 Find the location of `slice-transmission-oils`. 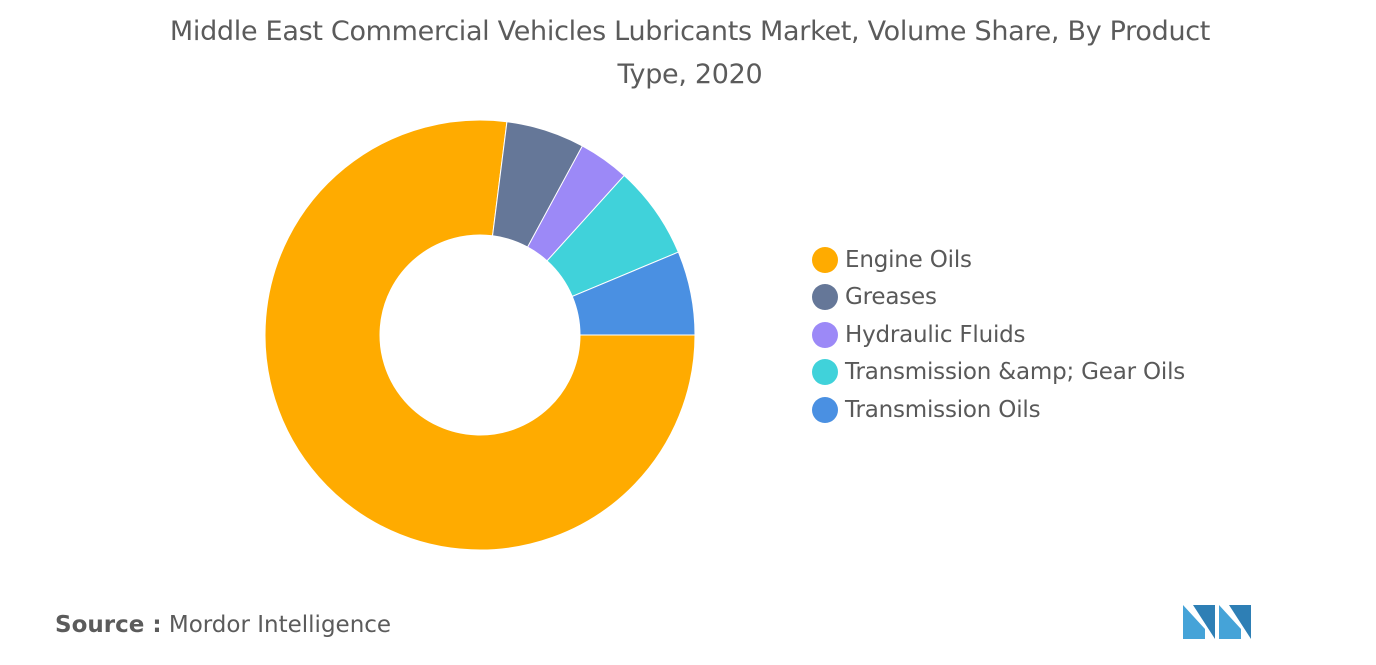

slice-transmission-oils is located at coordinates (633, 293).